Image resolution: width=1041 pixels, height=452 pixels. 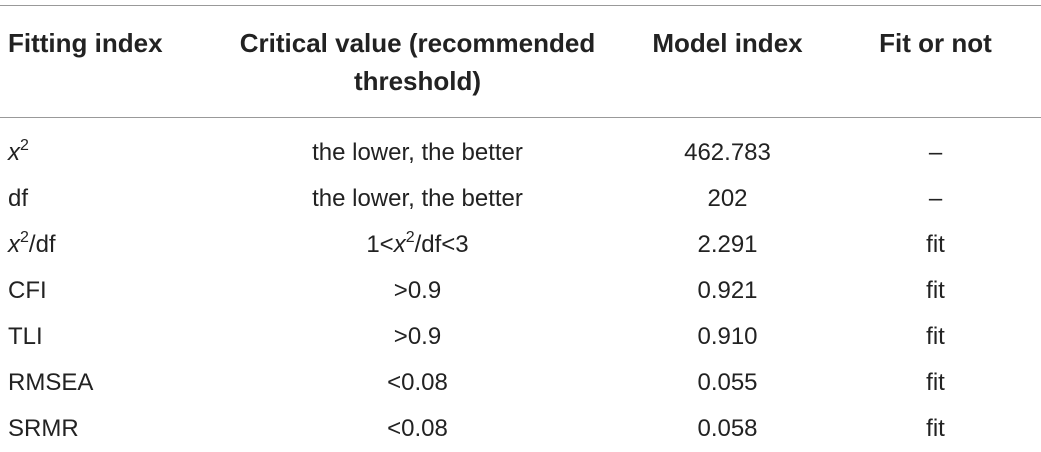 What do you see at coordinates (727, 152) in the screenshot?
I see `table-cell: 462.783` at bounding box center [727, 152].